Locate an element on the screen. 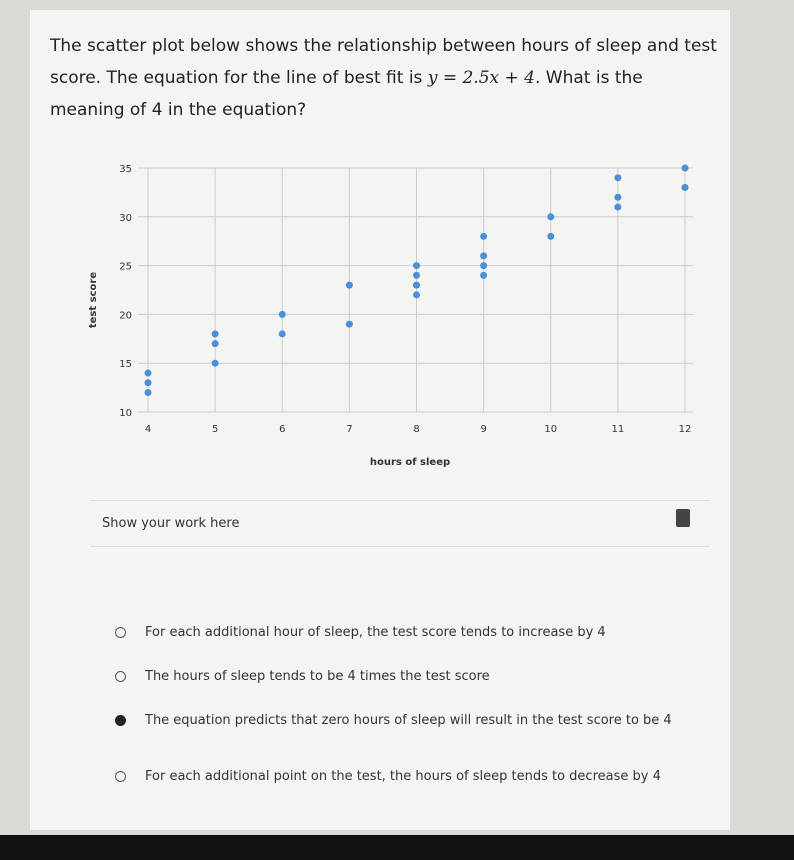  y-tick-label: 25 is located at coordinates (125, 267).